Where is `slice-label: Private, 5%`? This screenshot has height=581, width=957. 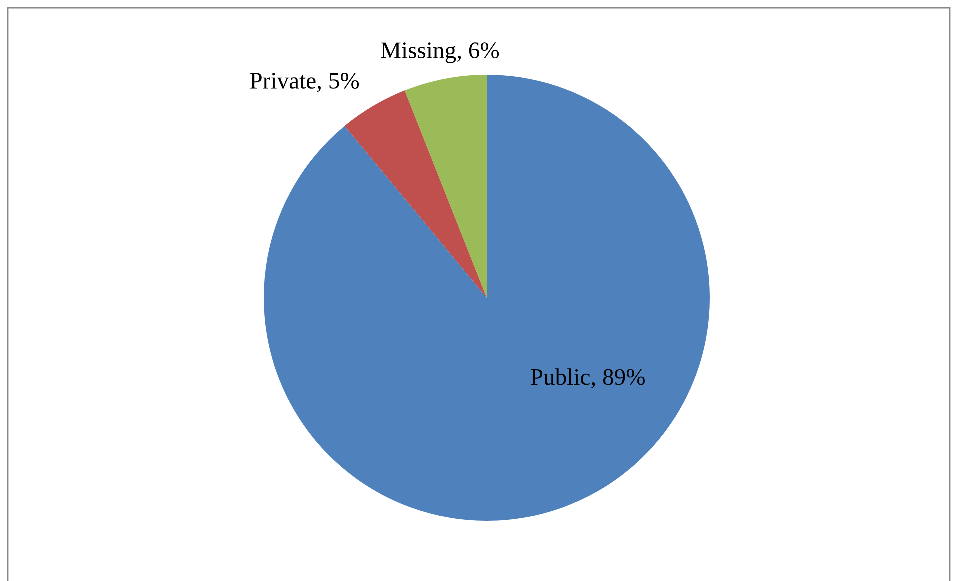
slice-label: Private, 5% is located at coordinates (305, 82).